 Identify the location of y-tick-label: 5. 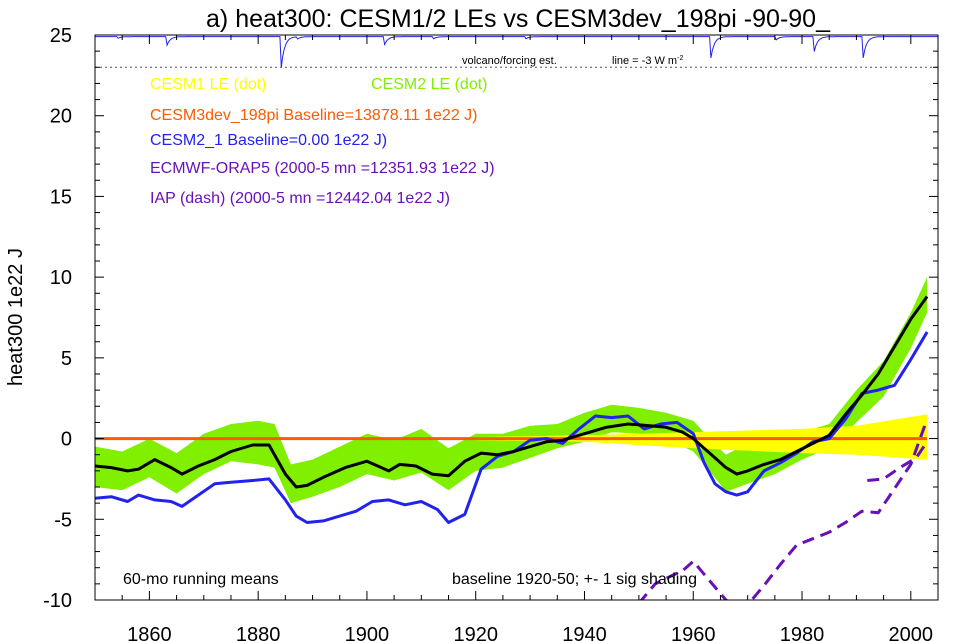
(66, 359).